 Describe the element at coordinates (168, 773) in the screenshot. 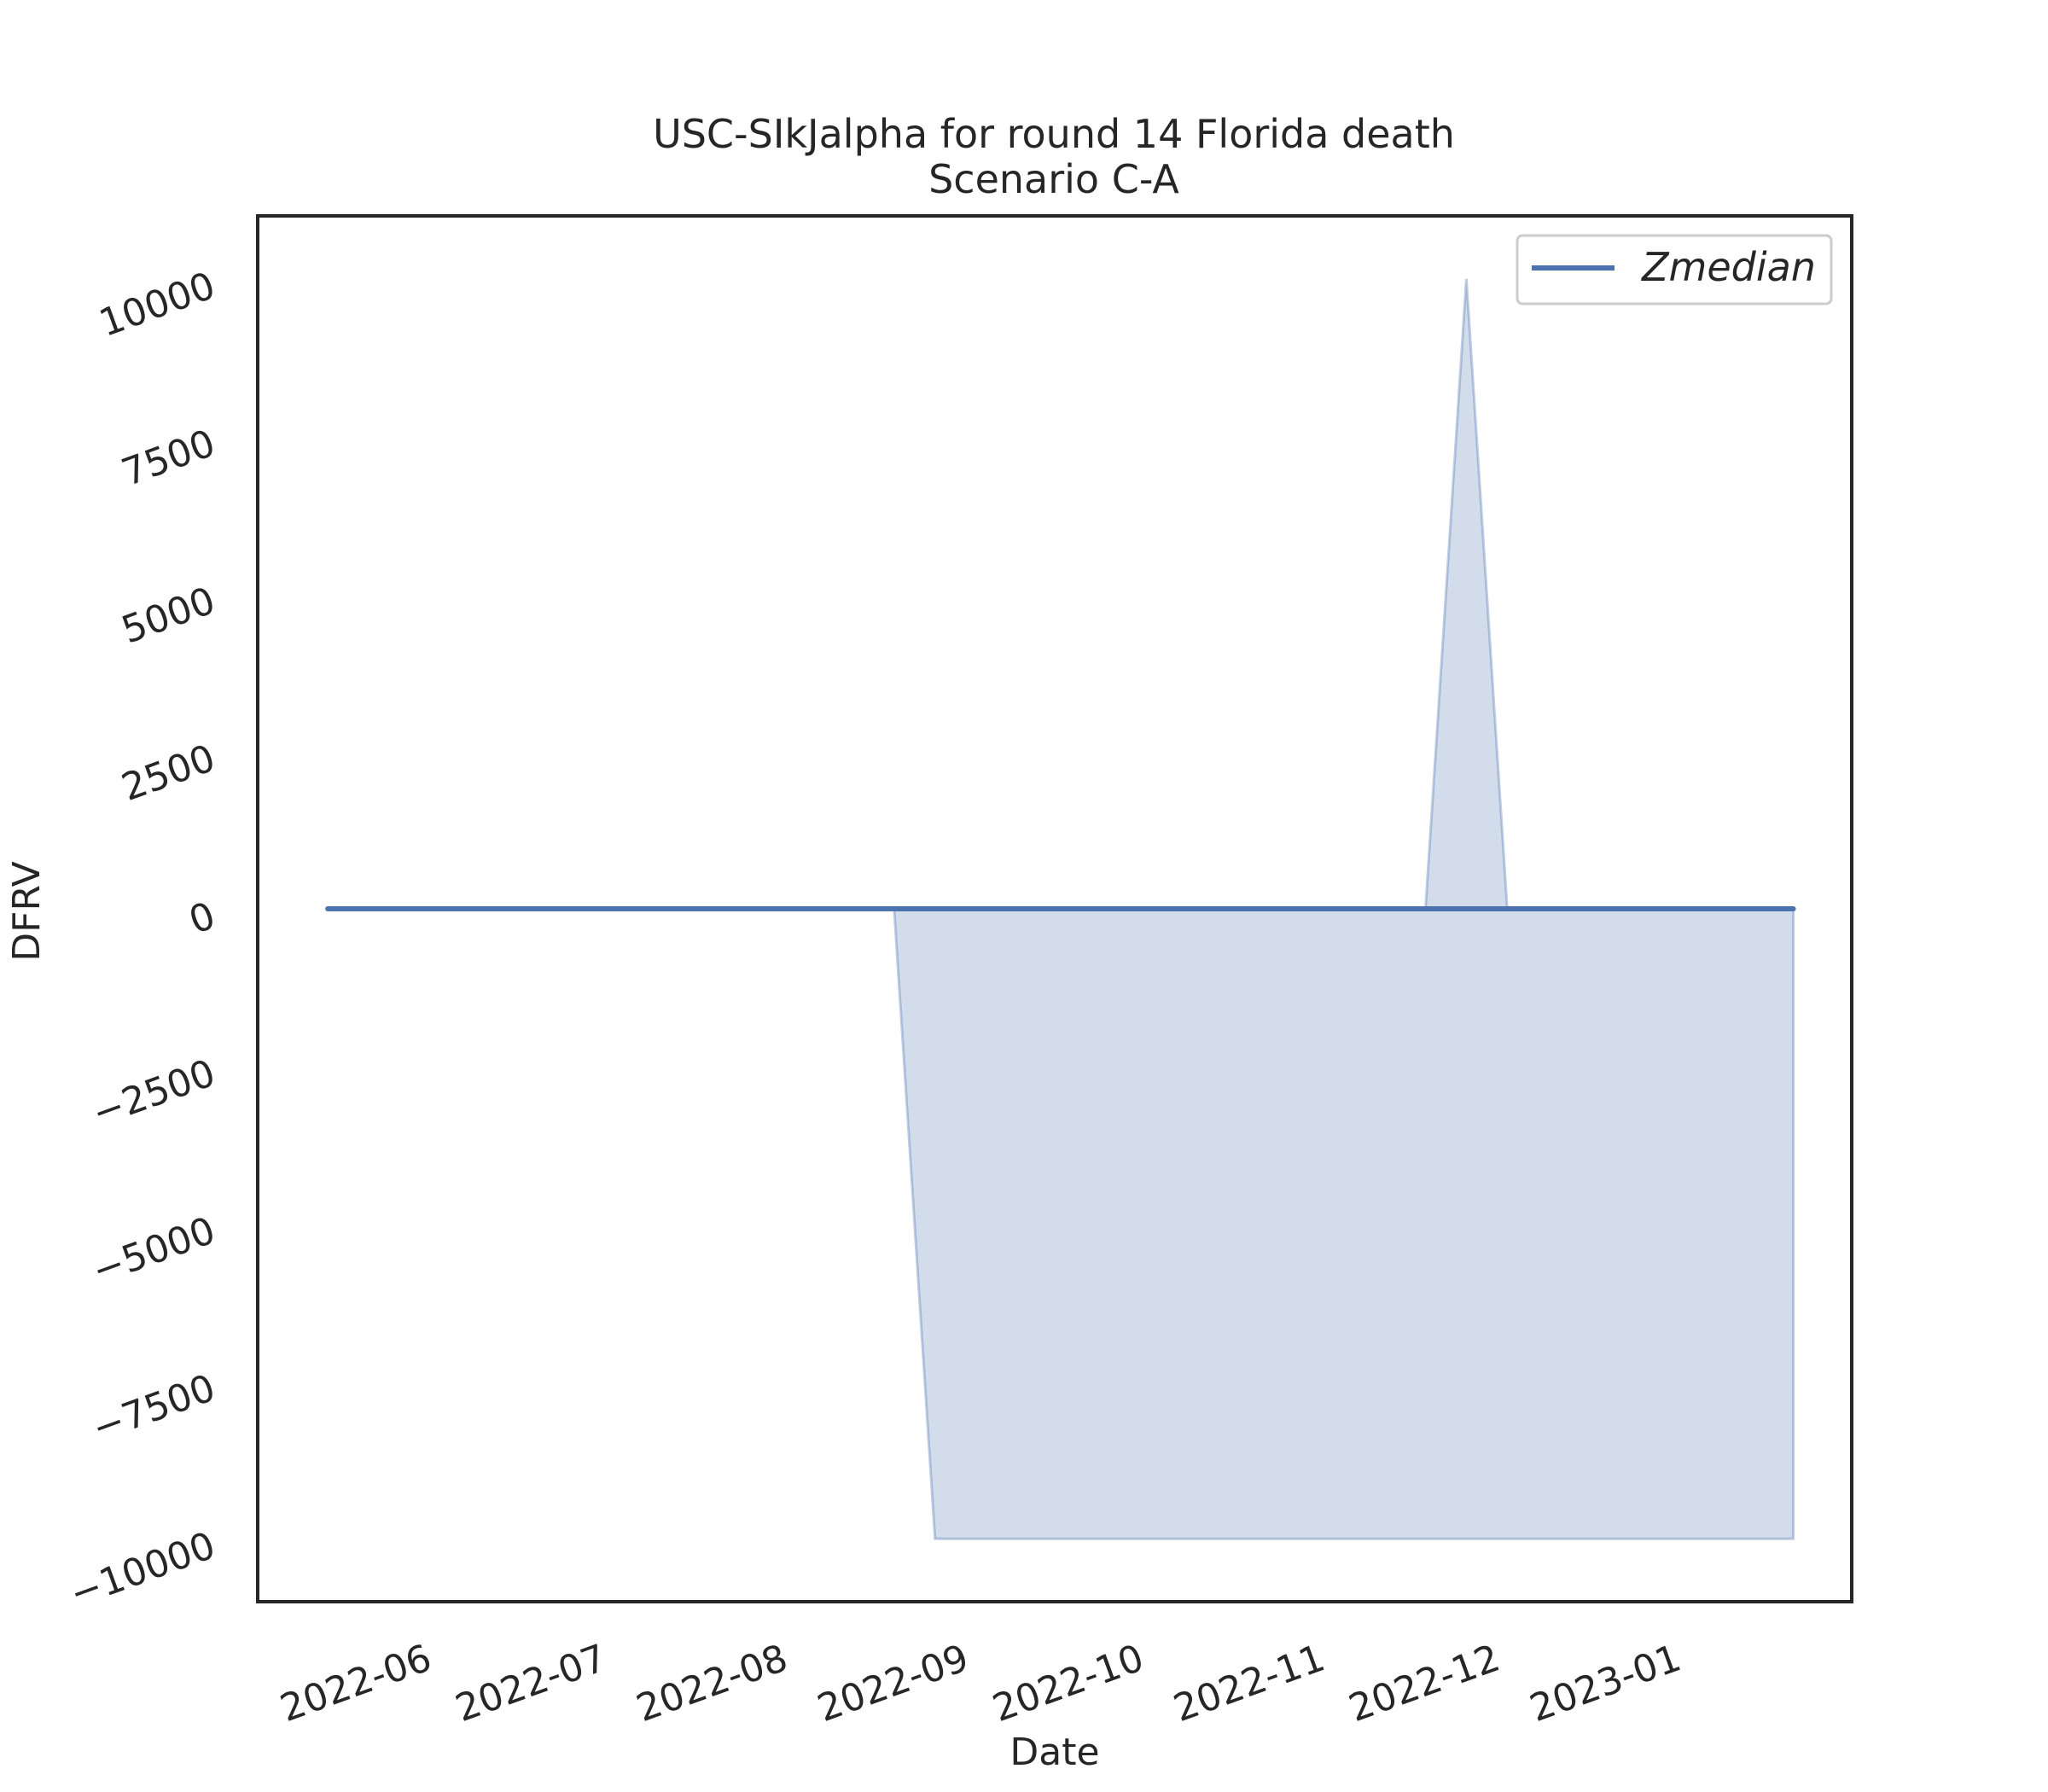

I see `y-tick-label: 2500` at that location.